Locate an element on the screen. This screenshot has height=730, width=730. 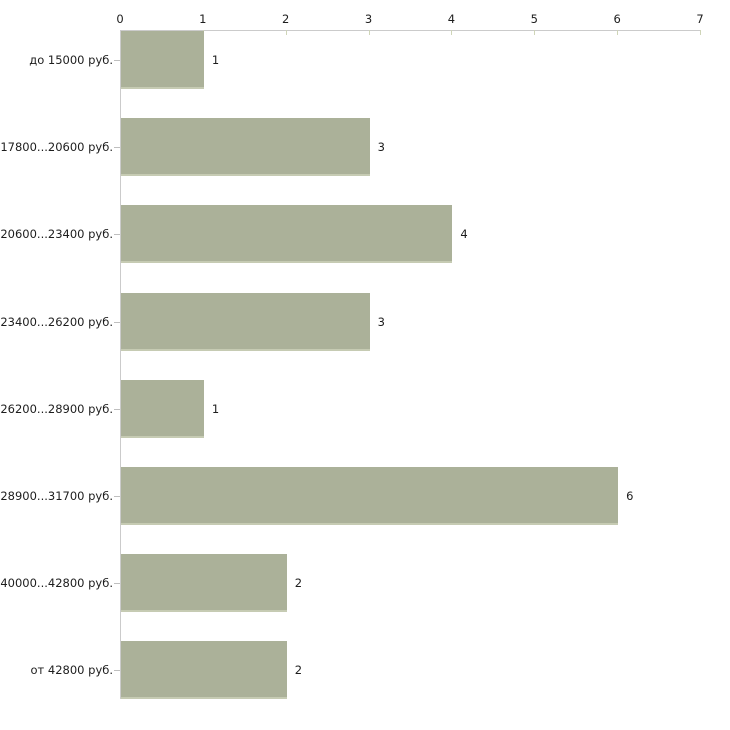
category-label: 40000...42800 руб. is located at coordinates (56, 583).